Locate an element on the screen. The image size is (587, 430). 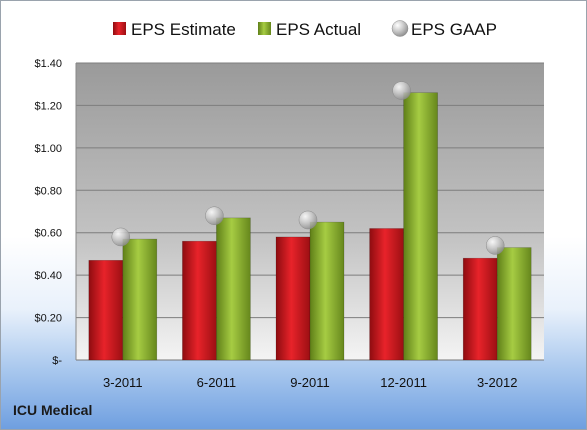
y-tick-label: $1.20 is located at coordinates (48, 106).